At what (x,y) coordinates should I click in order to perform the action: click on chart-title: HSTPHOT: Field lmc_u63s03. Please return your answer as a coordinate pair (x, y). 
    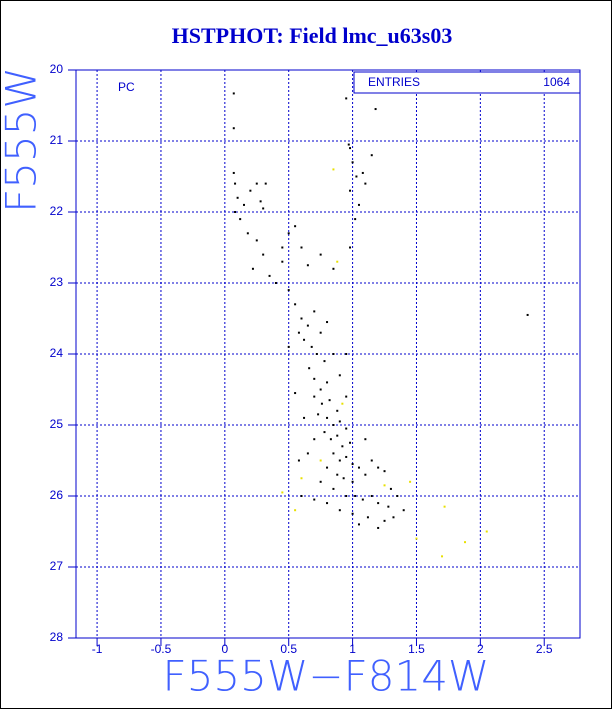
    Looking at the image, I should click on (312, 35).